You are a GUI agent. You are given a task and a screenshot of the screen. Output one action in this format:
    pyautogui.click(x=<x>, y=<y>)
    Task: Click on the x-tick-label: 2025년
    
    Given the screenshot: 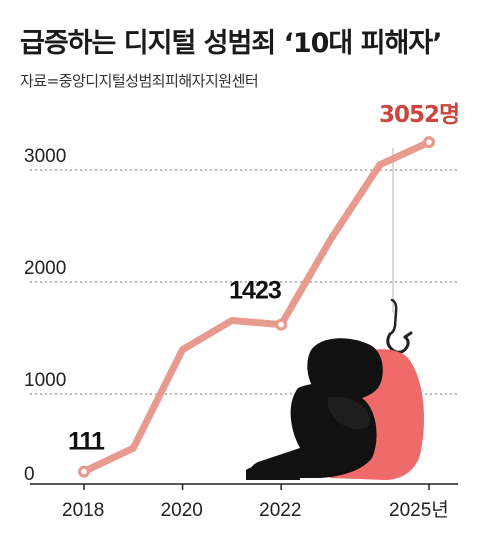 What is the action you would take?
    pyautogui.click(x=419, y=510)
    